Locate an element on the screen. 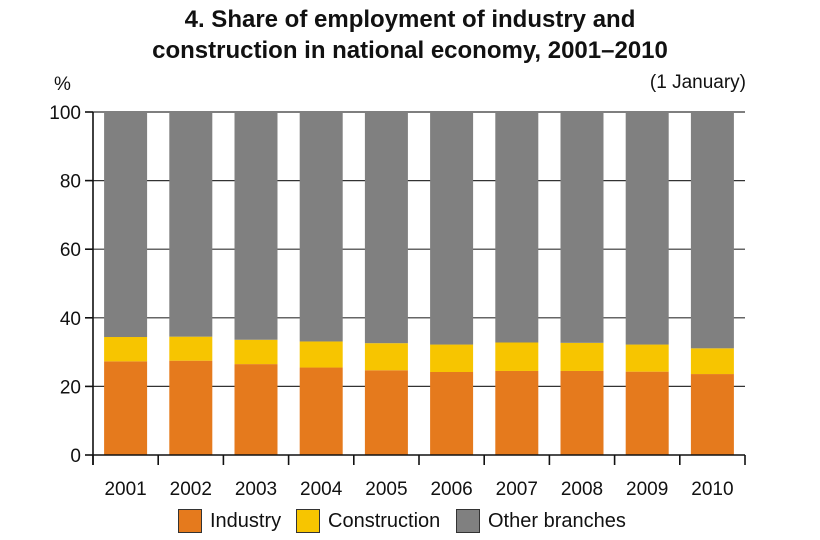 Image resolution: width=820 pixels, height=540 pixels. legend-swatch-industry is located at coordinates (190, 521).